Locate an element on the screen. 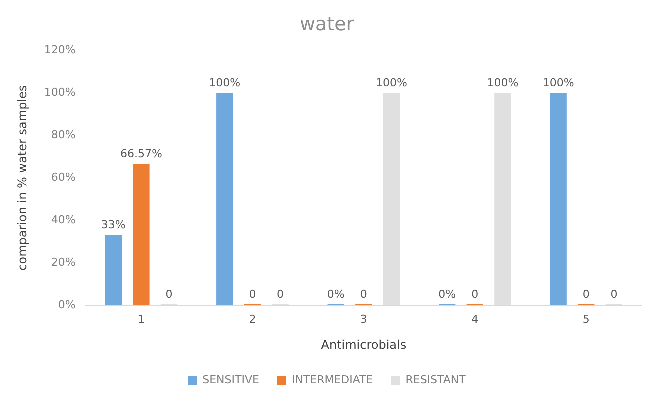 Image resolution: width=666 pixels, height=408 pixels. chart-title: water is located at coordinates (327, 24).